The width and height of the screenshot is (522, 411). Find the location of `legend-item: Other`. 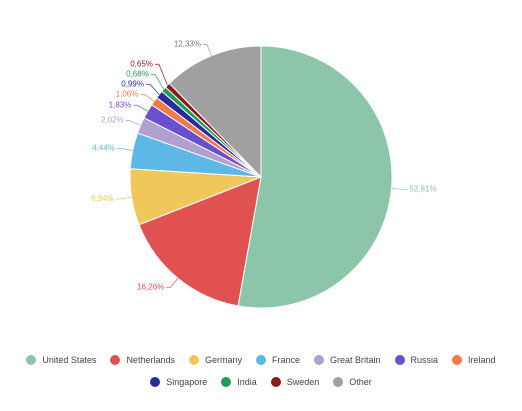

legend-item: Other is located at coordinates (352, 382).